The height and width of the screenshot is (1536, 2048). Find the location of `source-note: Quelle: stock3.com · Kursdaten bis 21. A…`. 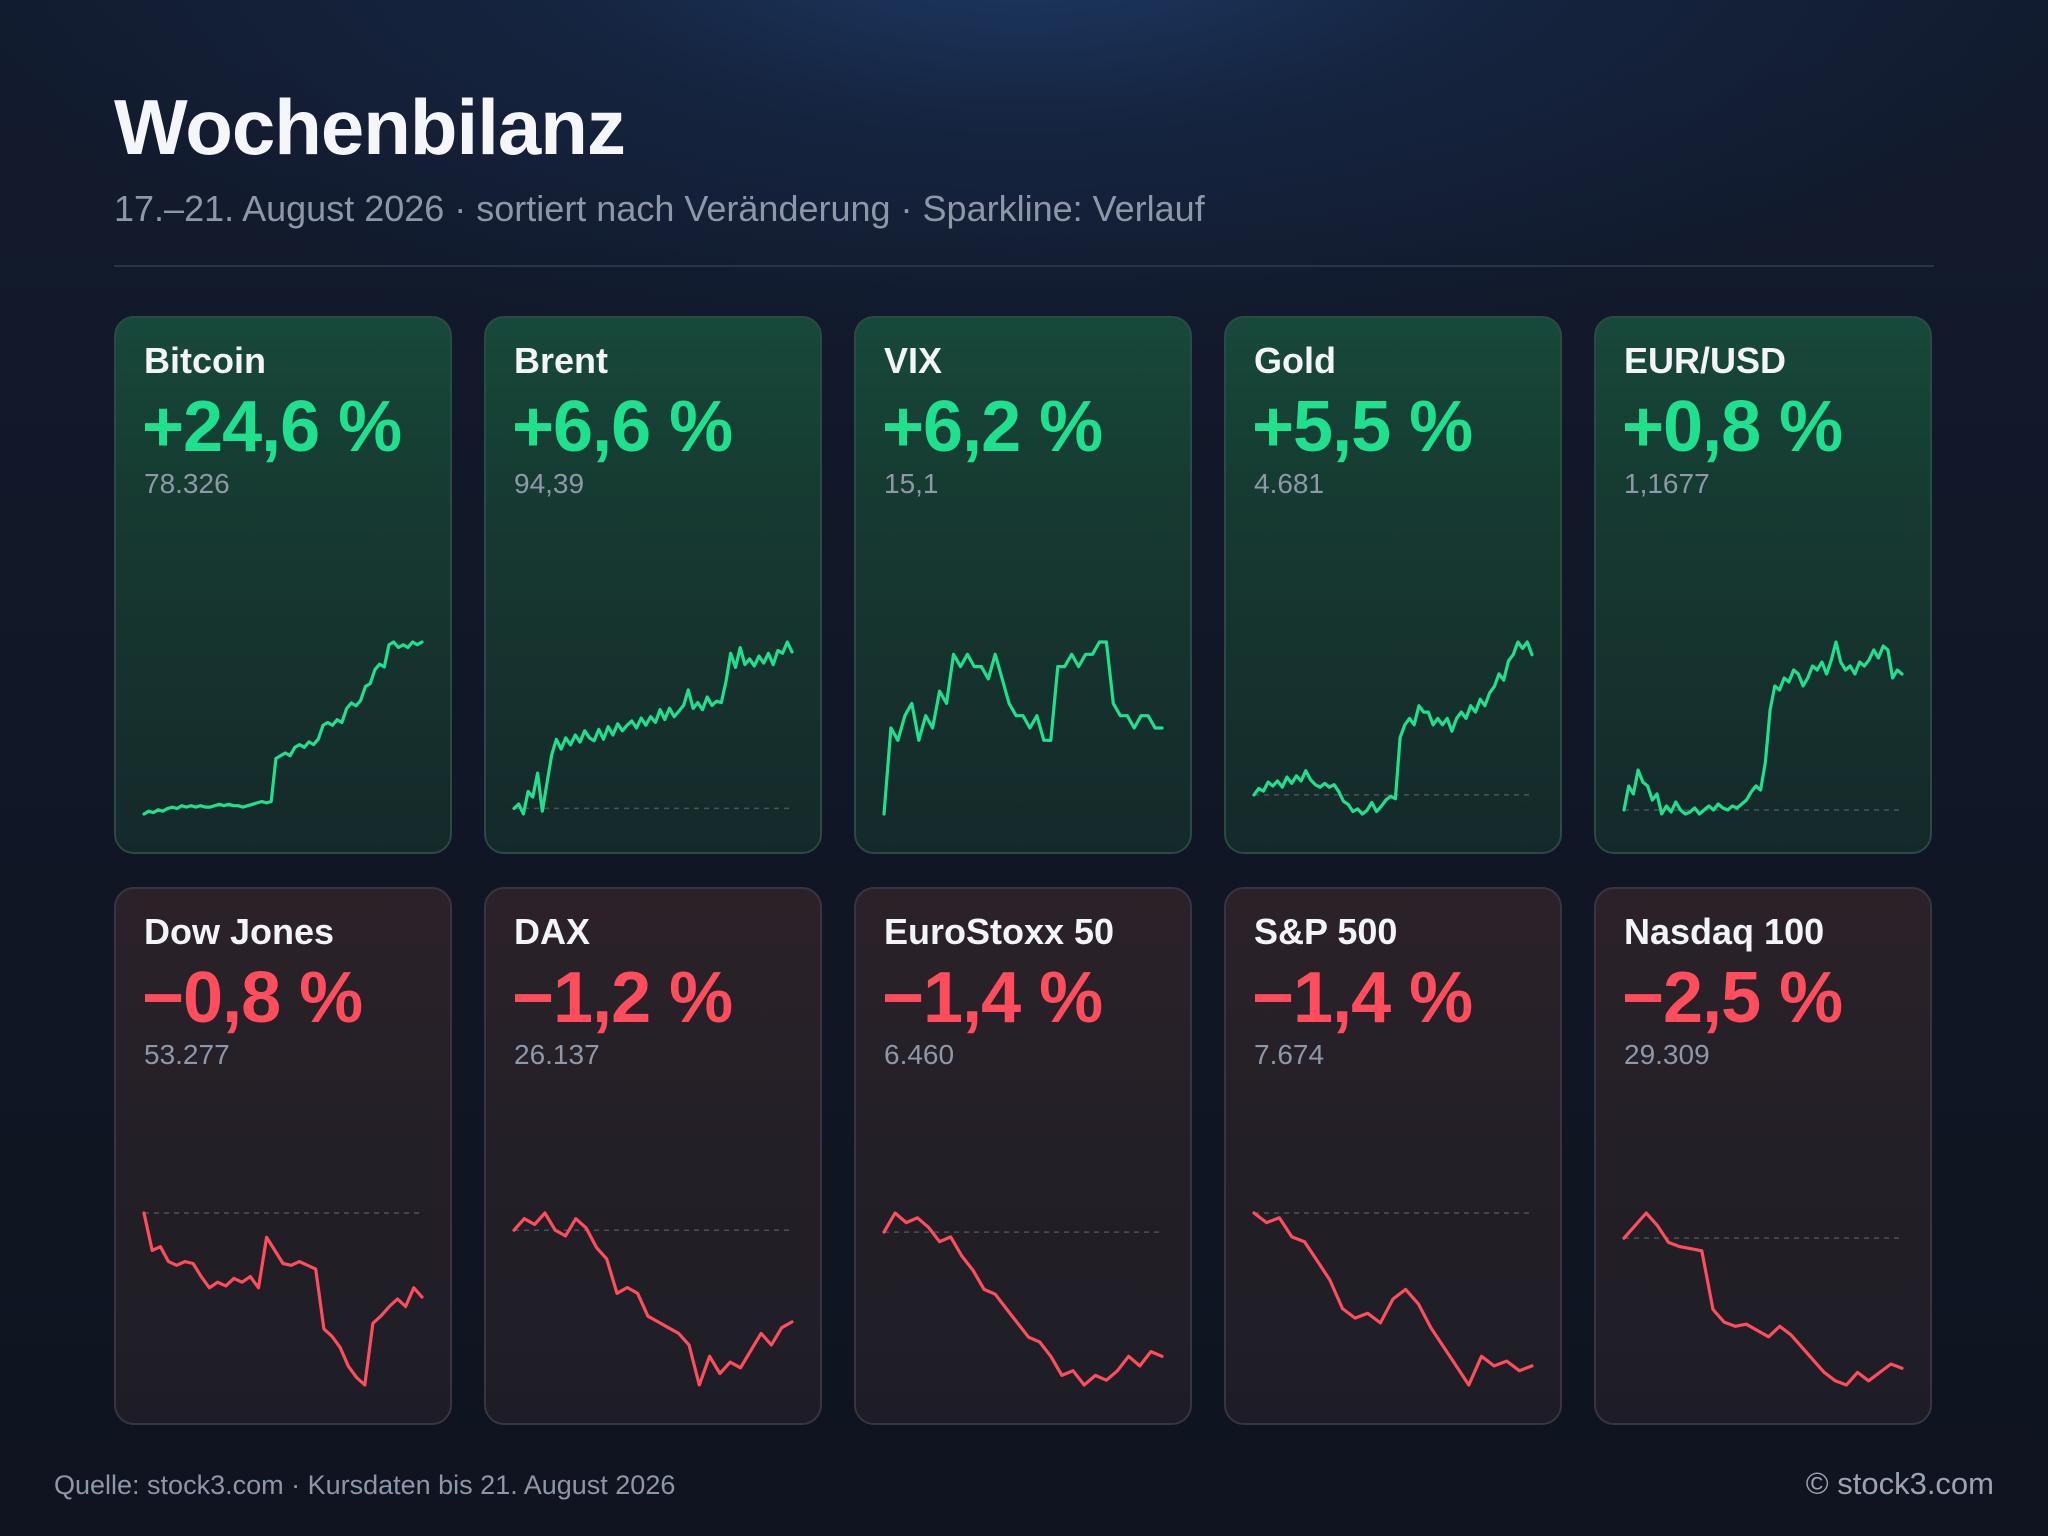

source-note: Quelle: stock3.com · Kursdaten bis 21. A… is located at coordinates (365, 1485).